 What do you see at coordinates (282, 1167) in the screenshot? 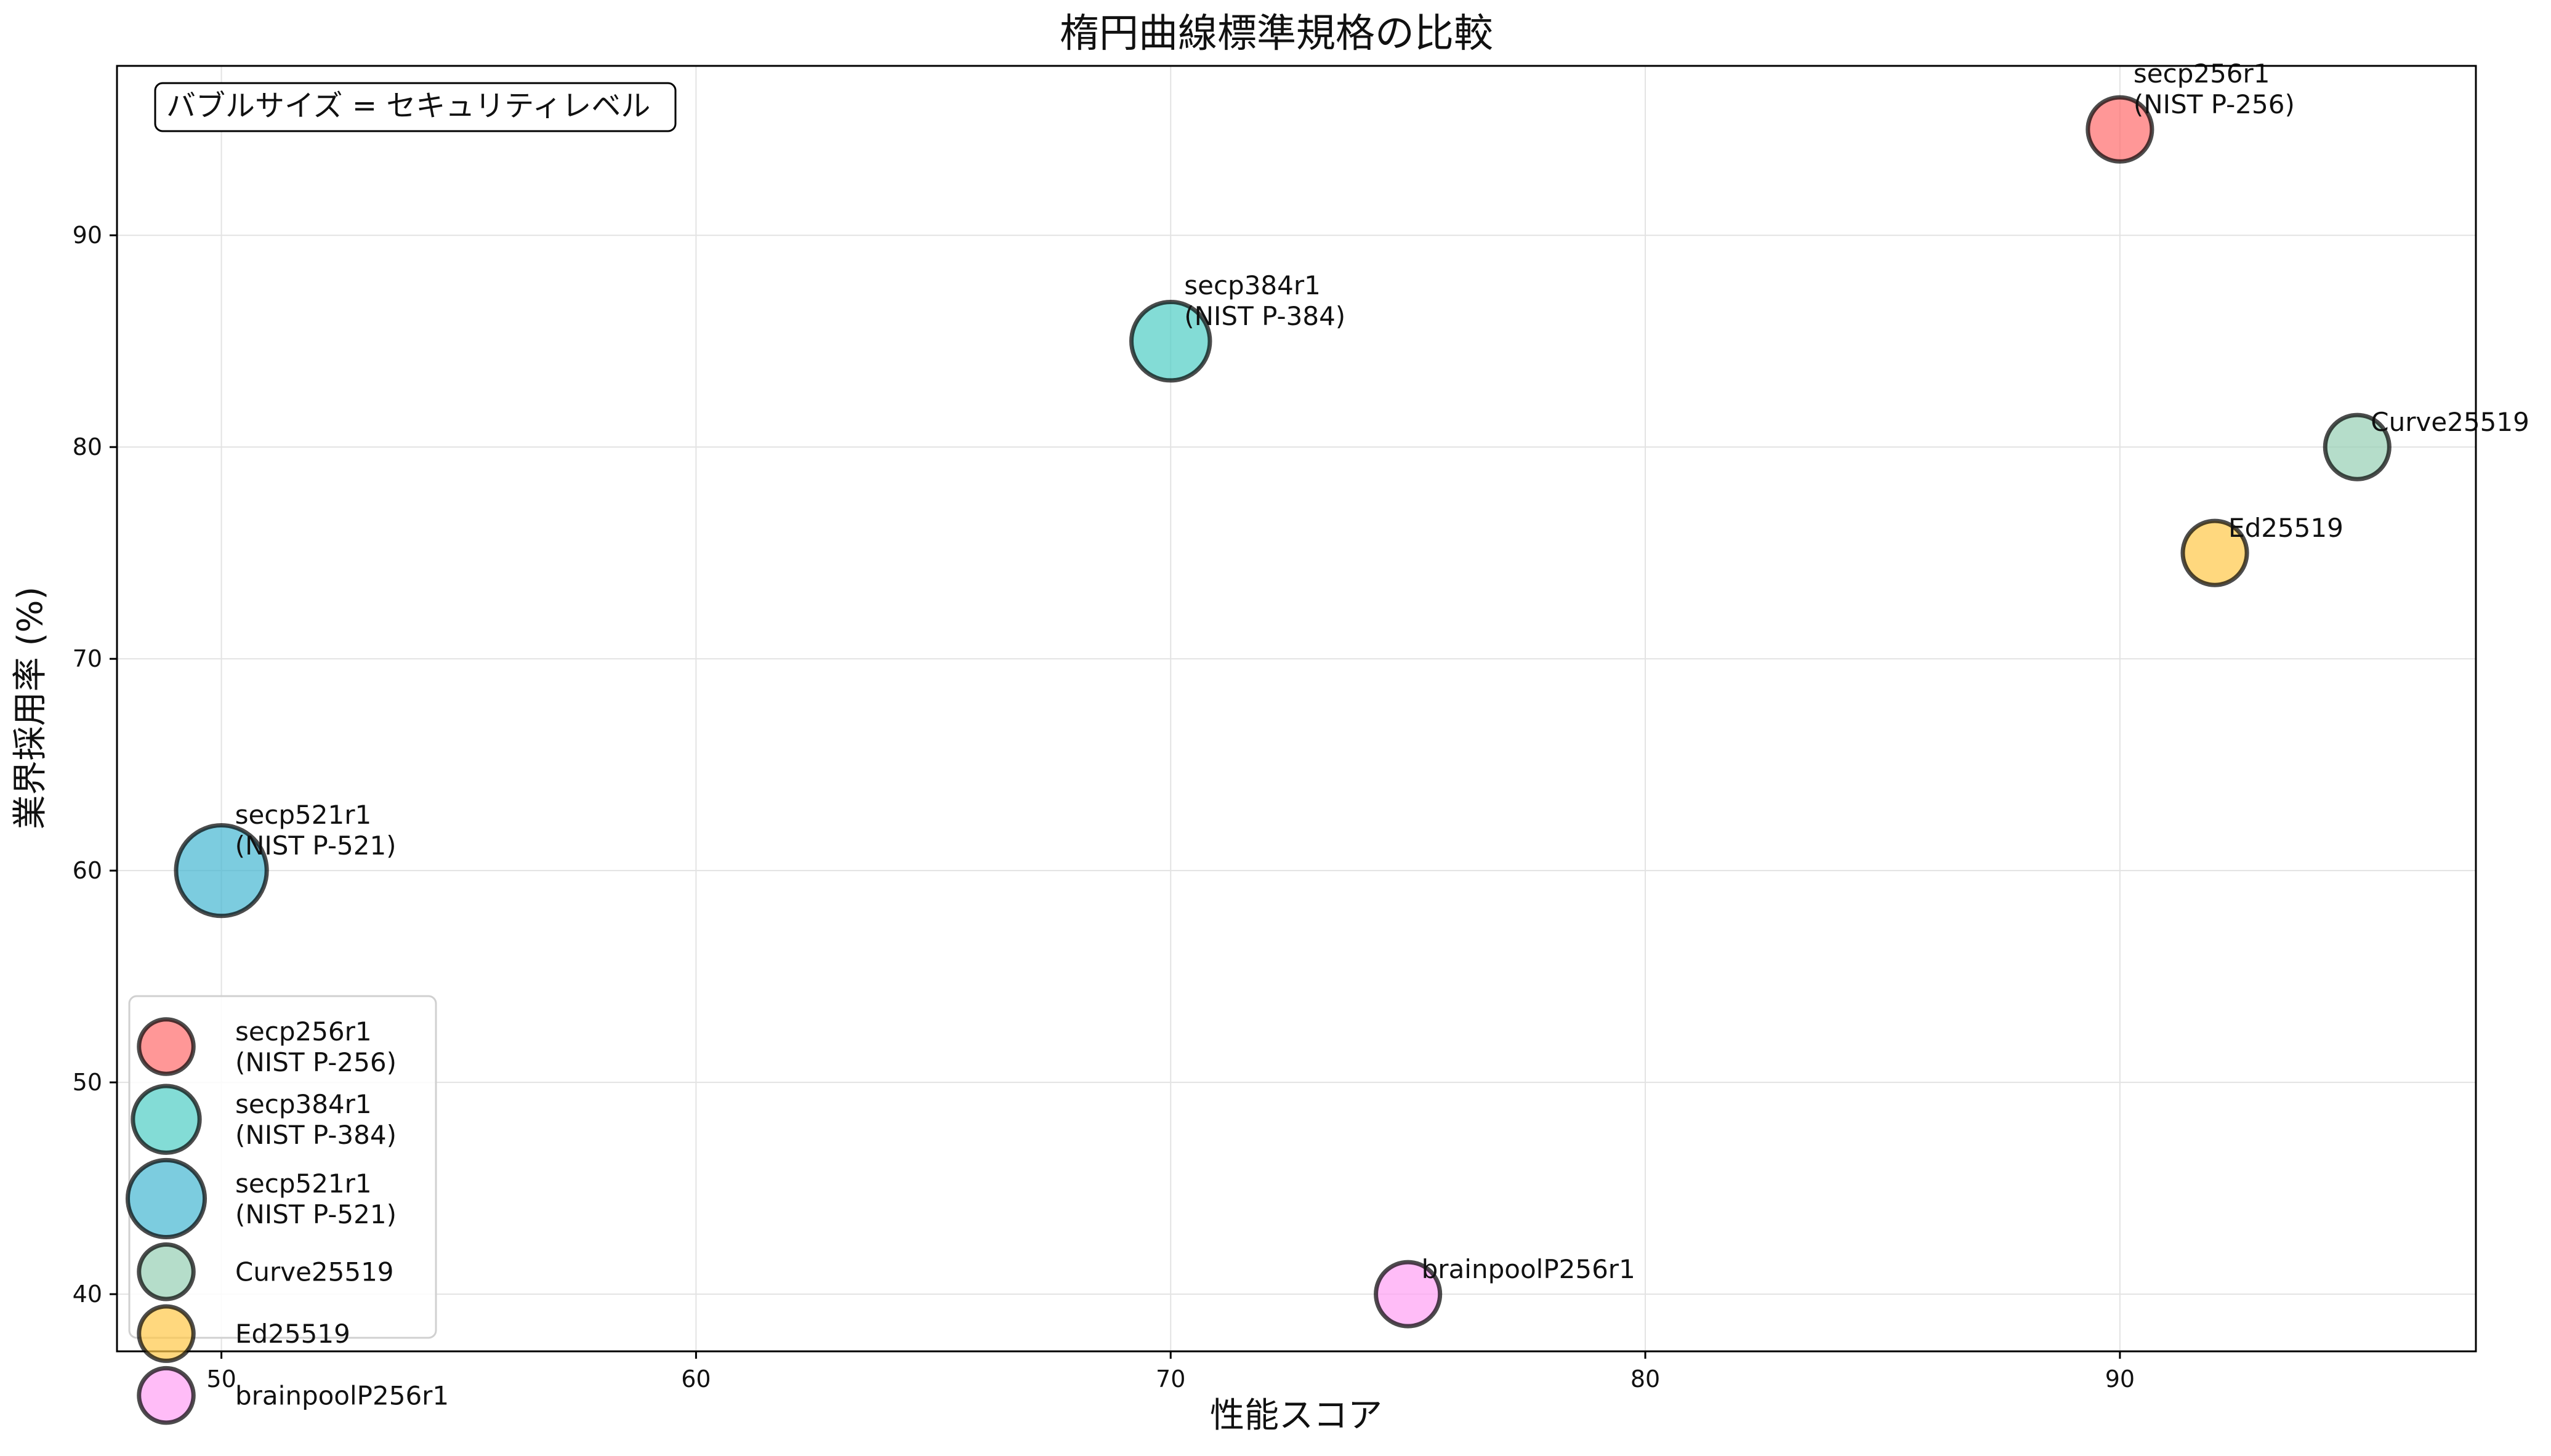
I see `legend-frame` at bounding box center [282, 1167].